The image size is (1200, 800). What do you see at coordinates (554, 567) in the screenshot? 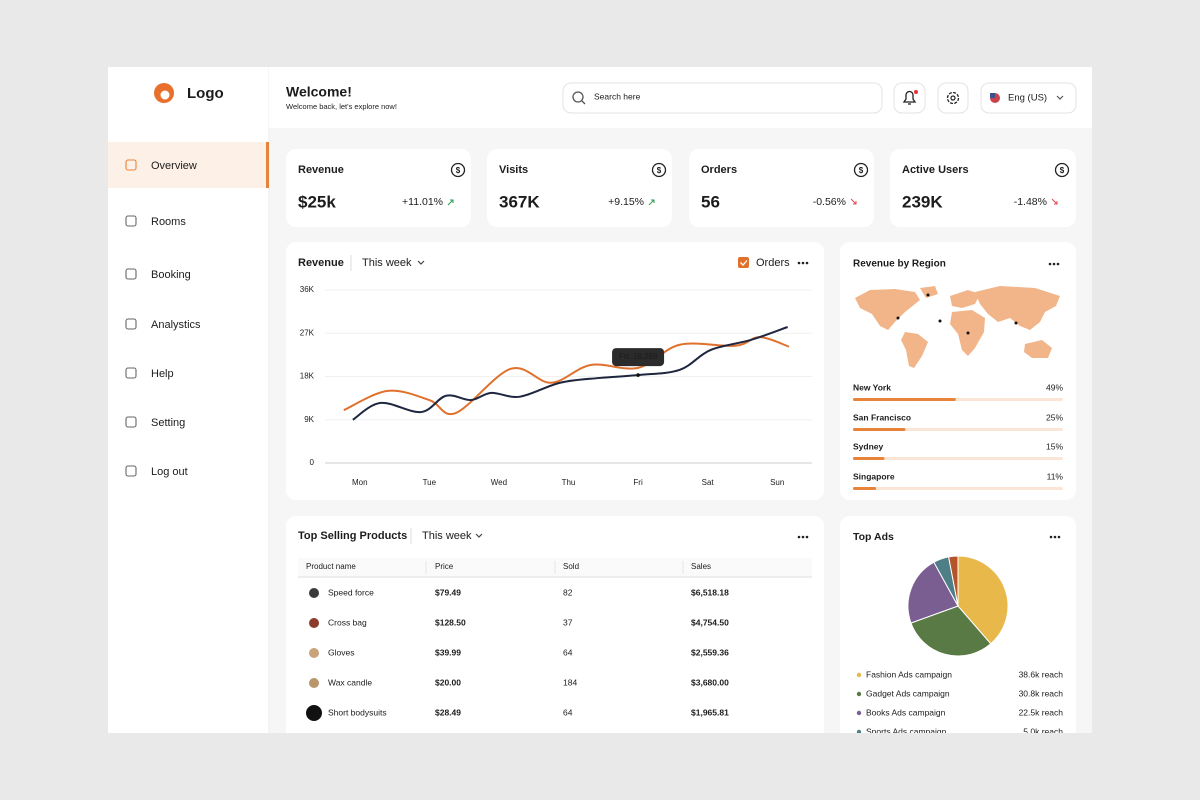
I see `column-dividers` at bounding box center [554, 567].